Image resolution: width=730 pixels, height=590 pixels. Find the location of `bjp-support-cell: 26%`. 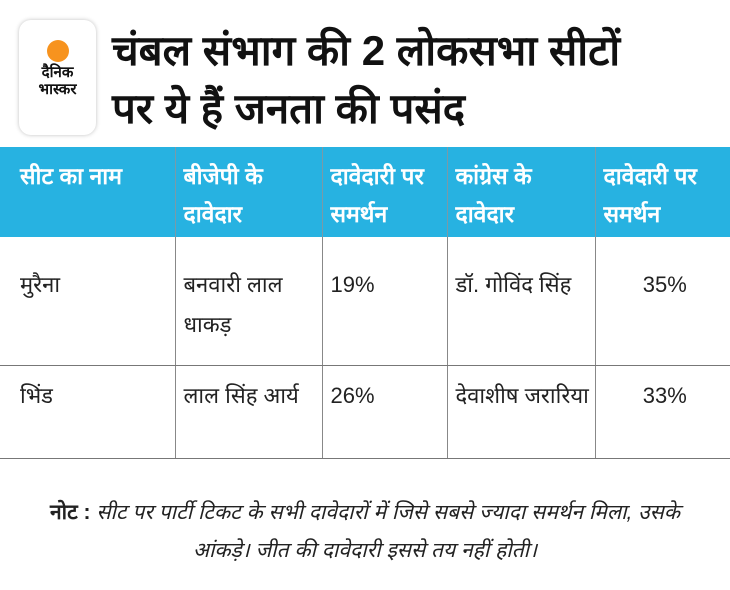

bjp-support-cell: 26% is located at coordinates (384, 412).